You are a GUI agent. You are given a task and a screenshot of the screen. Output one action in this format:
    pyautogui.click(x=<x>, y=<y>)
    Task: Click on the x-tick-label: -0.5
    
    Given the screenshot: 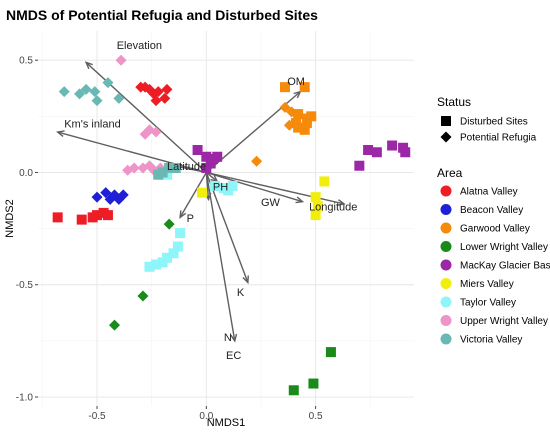 What is the action you would take?
    pyautogui.click(x=97, y=416)
    